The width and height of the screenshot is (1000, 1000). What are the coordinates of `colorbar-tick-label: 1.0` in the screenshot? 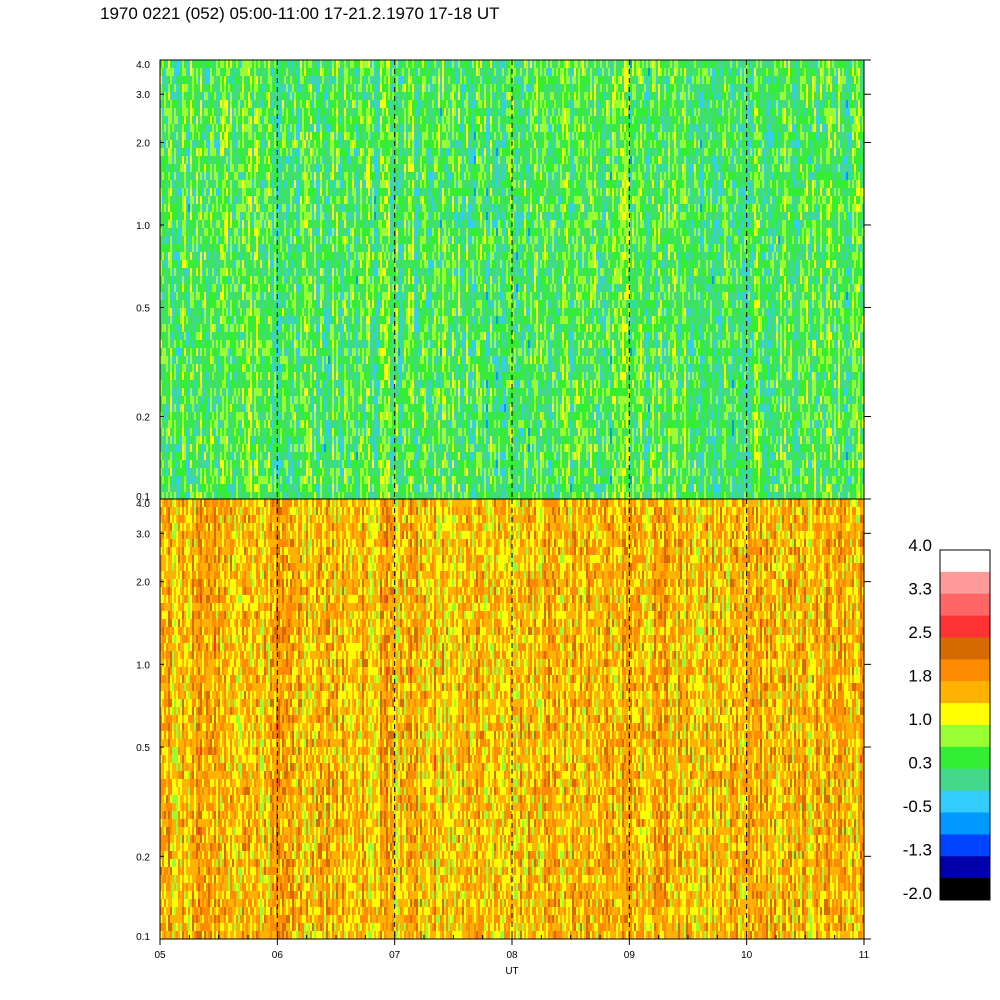 It's located at (920, 719).